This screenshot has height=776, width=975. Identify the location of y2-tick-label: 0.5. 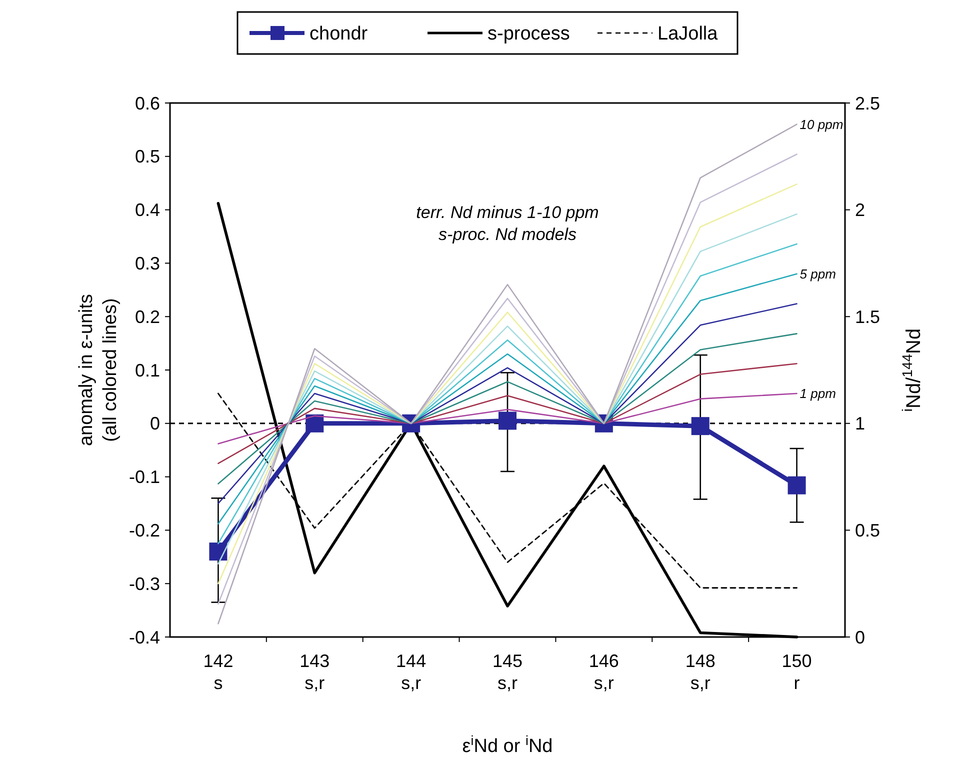
(867, 530).